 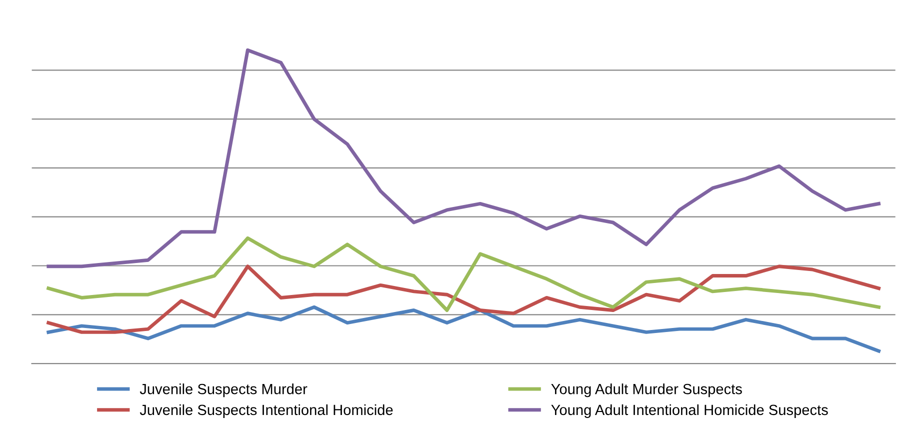 I want to click on legend-label: Young Adult Intentional Homicide Suspects, so click(x=689, y=411).